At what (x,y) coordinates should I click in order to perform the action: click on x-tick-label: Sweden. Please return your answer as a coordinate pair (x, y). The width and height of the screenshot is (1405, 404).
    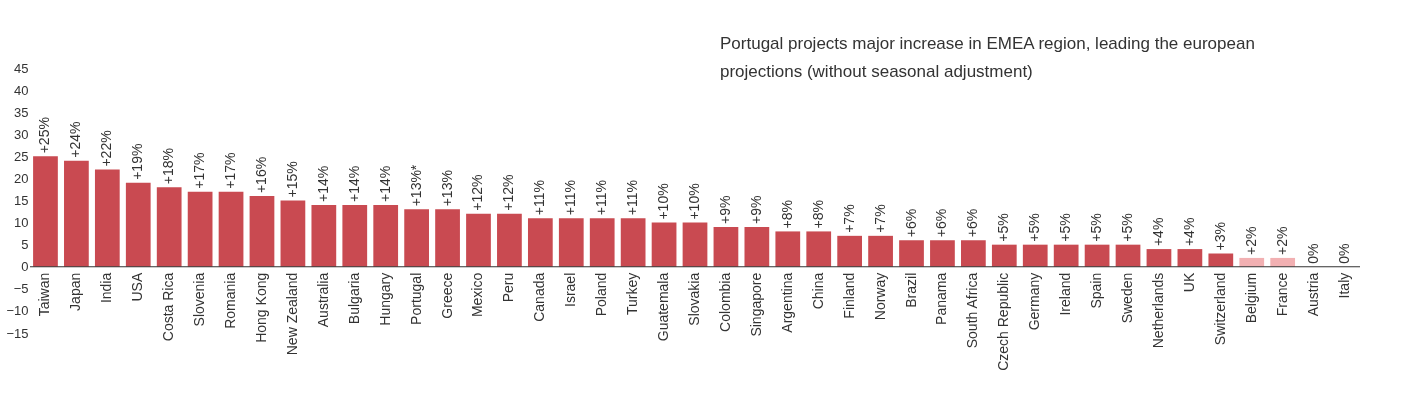
    Looking at the image, I should click on (1127, 298).